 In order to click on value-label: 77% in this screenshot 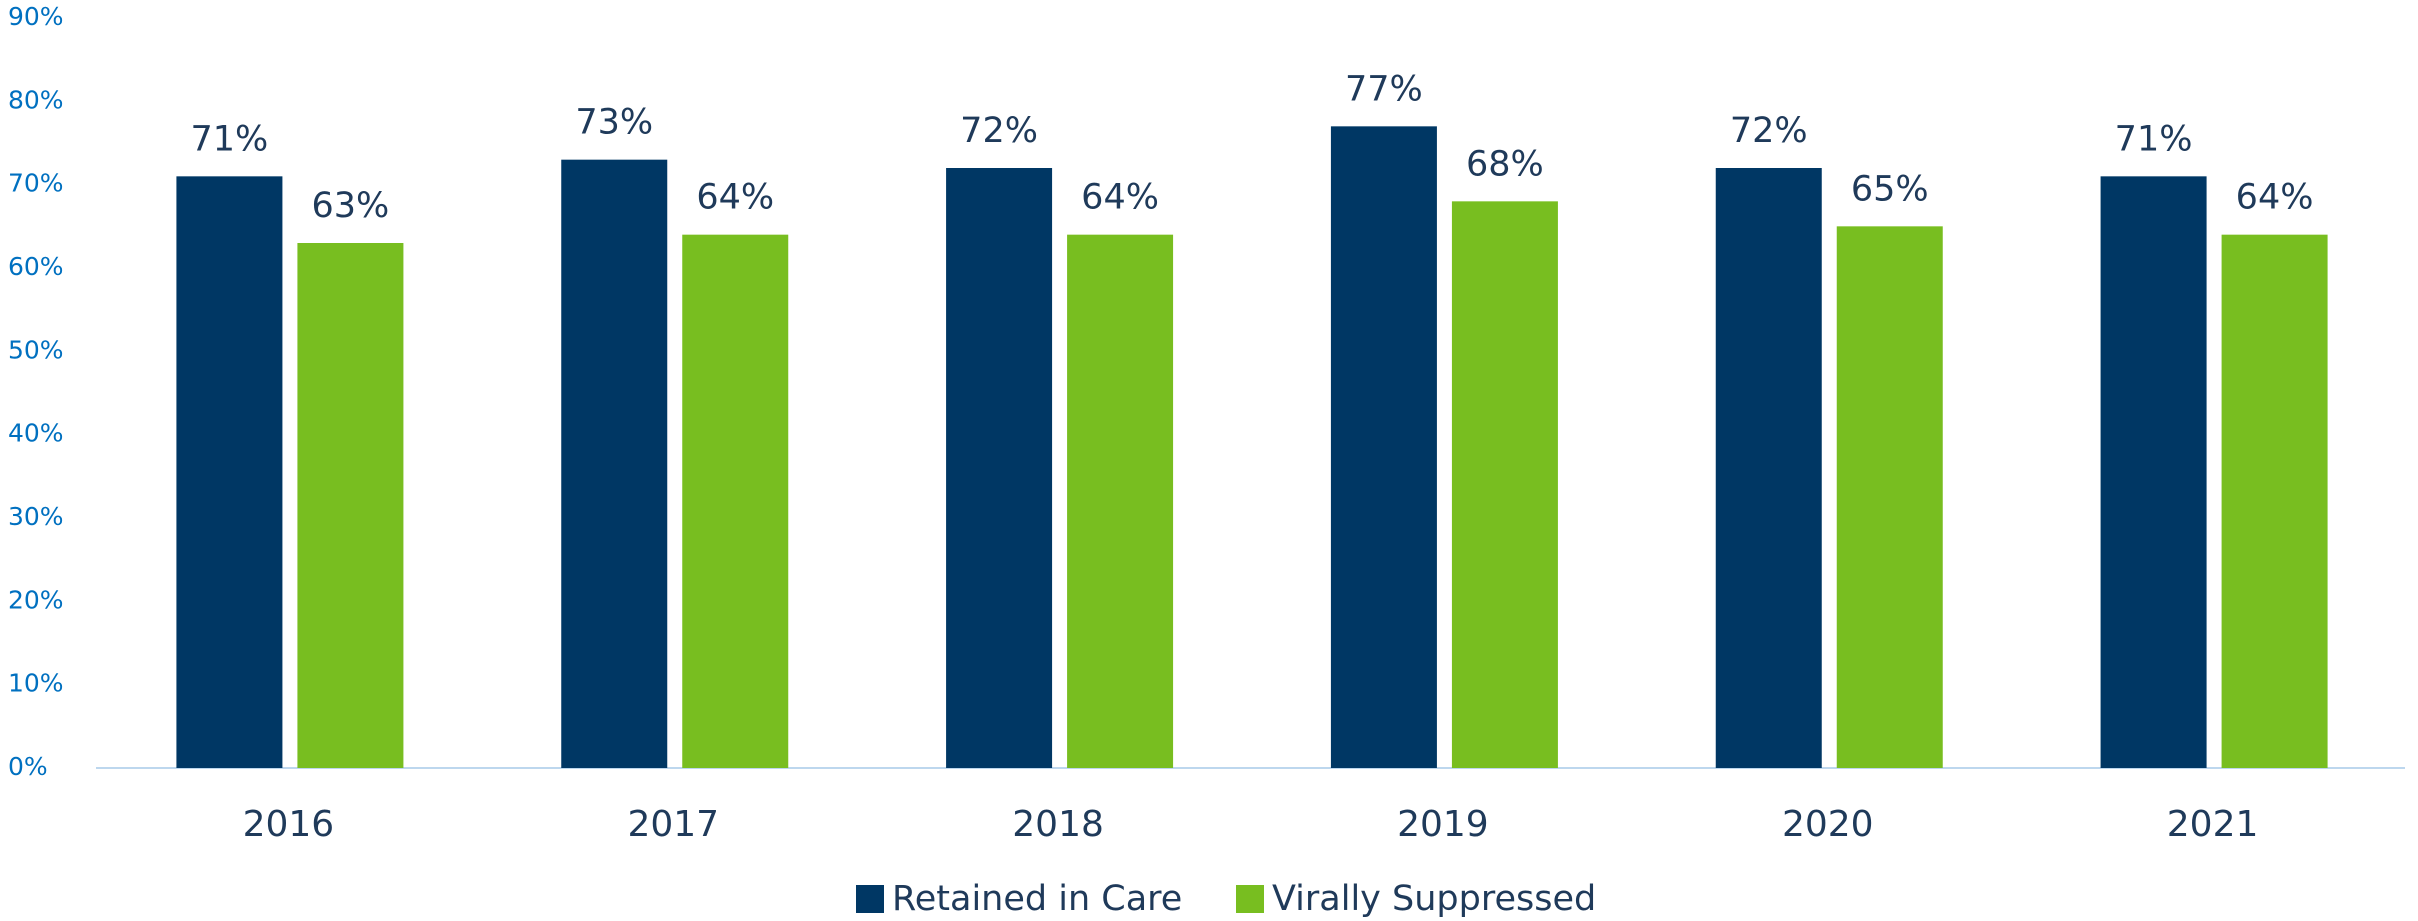, I will do `click(1384, 89)`.